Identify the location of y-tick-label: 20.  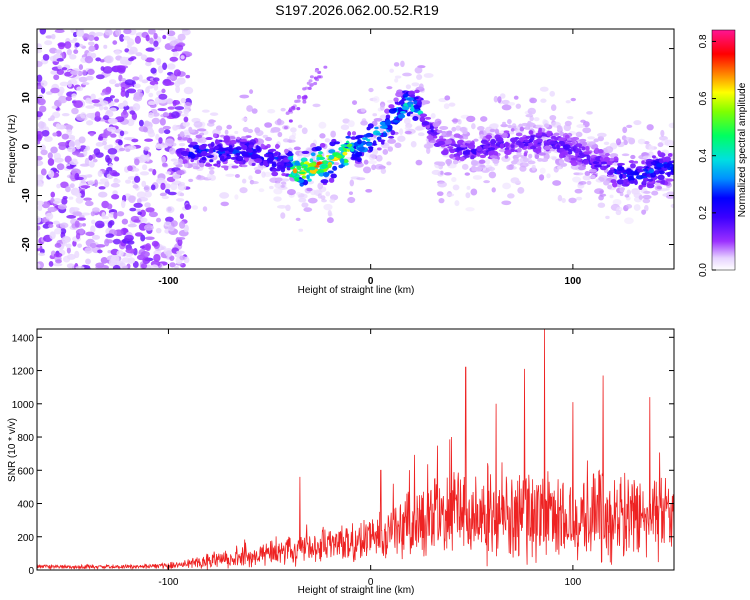
(26, 49).